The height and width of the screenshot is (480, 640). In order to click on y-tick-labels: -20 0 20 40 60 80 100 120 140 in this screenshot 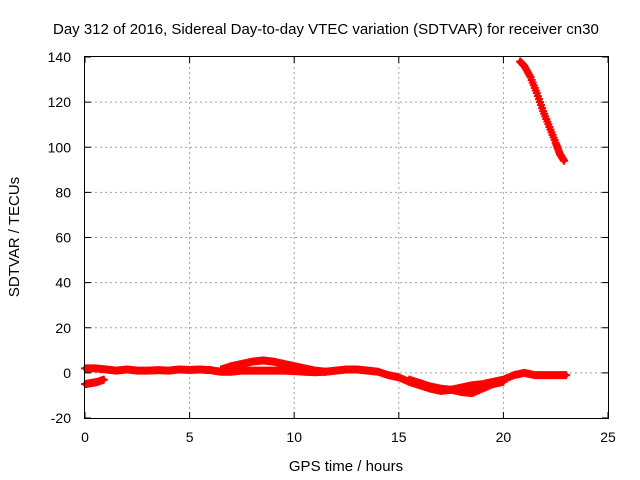, I will do `click(60, 237)`.